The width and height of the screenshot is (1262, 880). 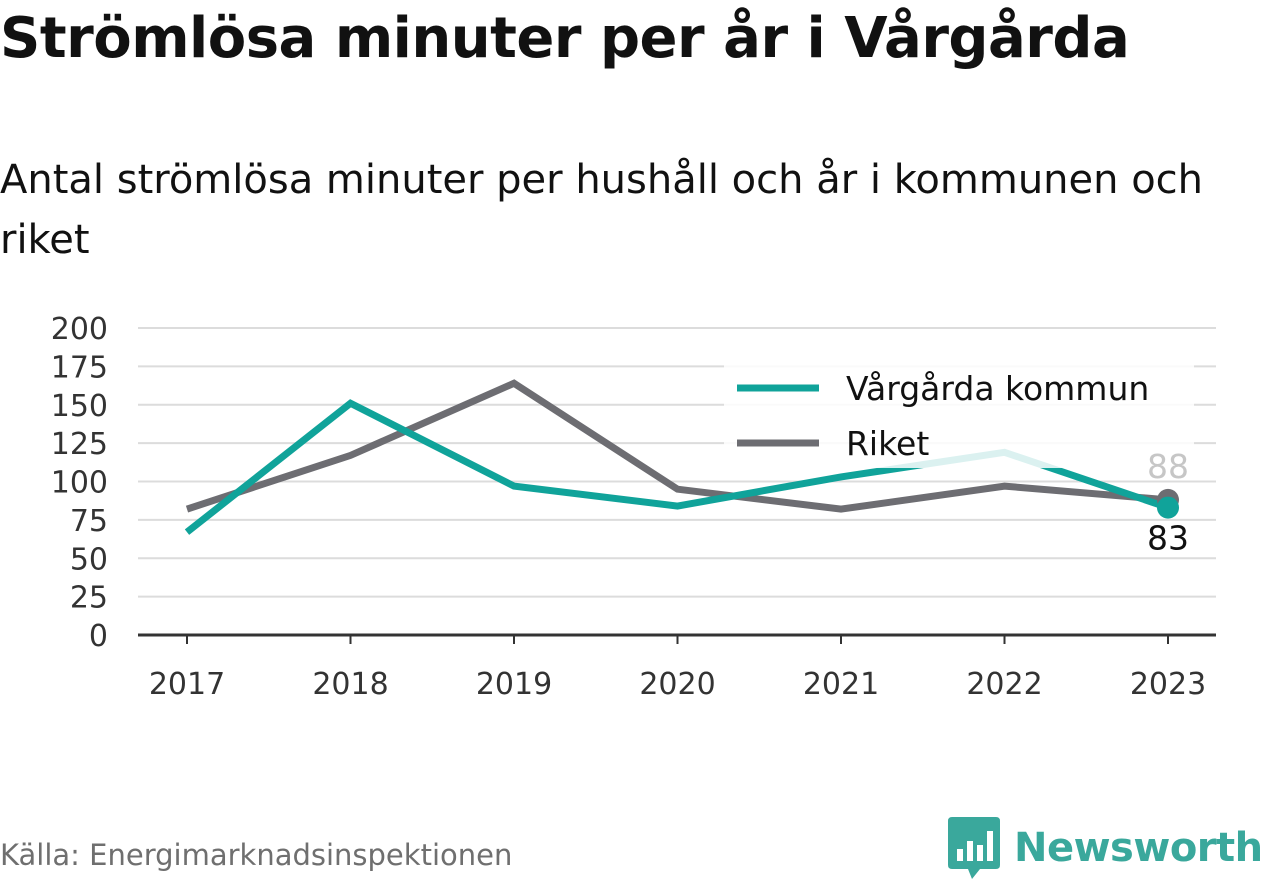 What do you see at coordinates (79, 483) in the screenshot?
I see `y-tick-label: 100` at bounding box center [79, 483].